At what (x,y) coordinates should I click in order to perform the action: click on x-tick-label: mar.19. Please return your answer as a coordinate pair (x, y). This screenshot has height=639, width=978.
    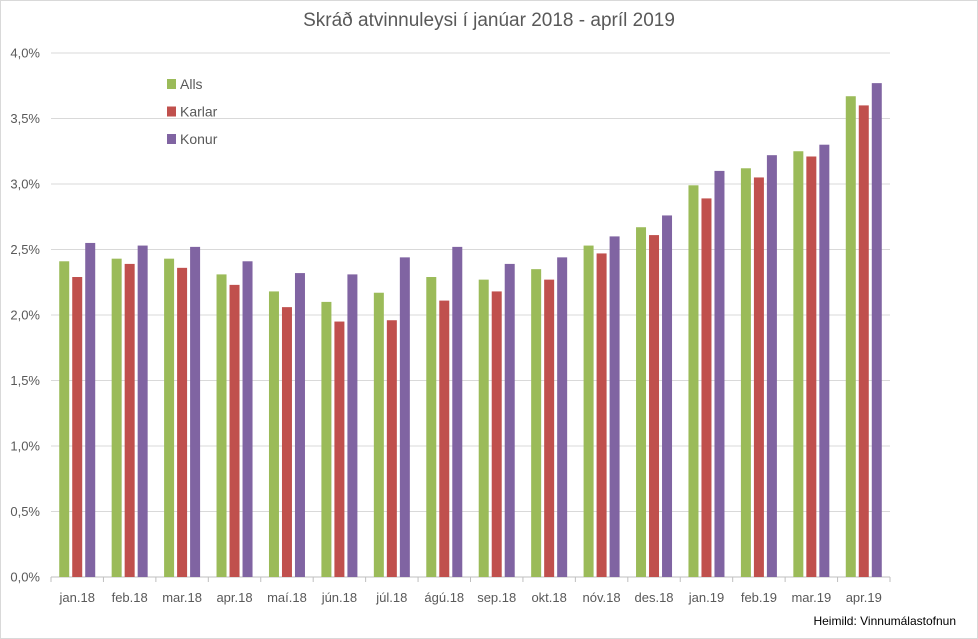
    Looking at the image, I should click on (811, 597).